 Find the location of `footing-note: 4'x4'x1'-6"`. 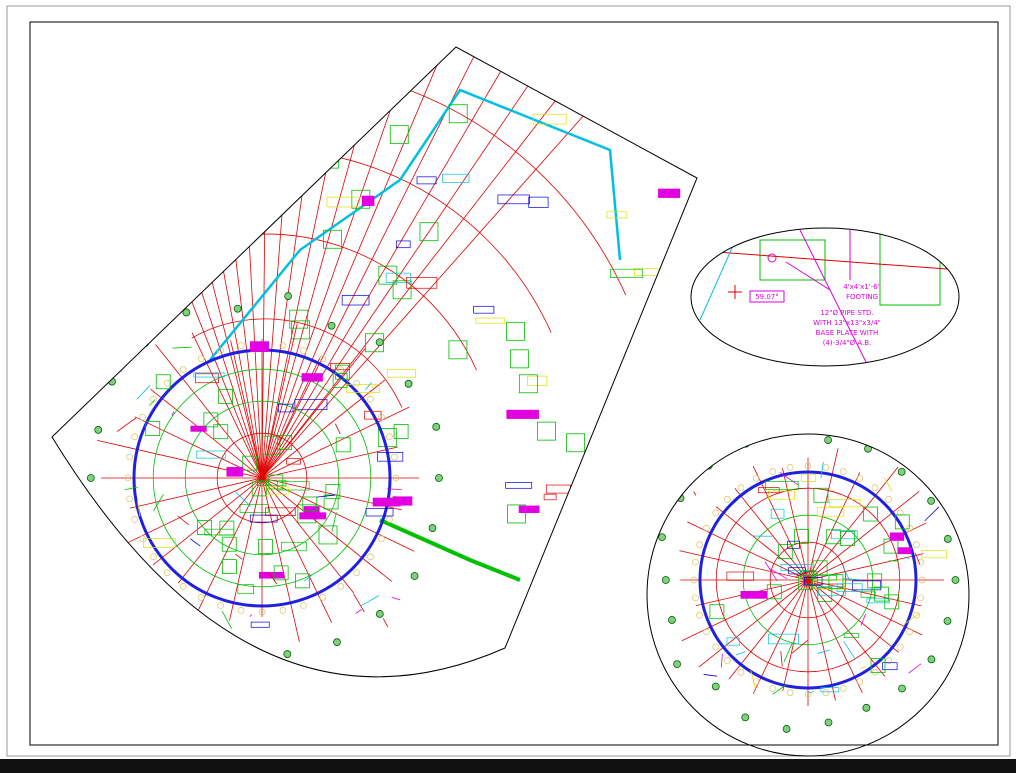

footing-note: 4'x4'x1'-6" is located at coordinates (862, 287).